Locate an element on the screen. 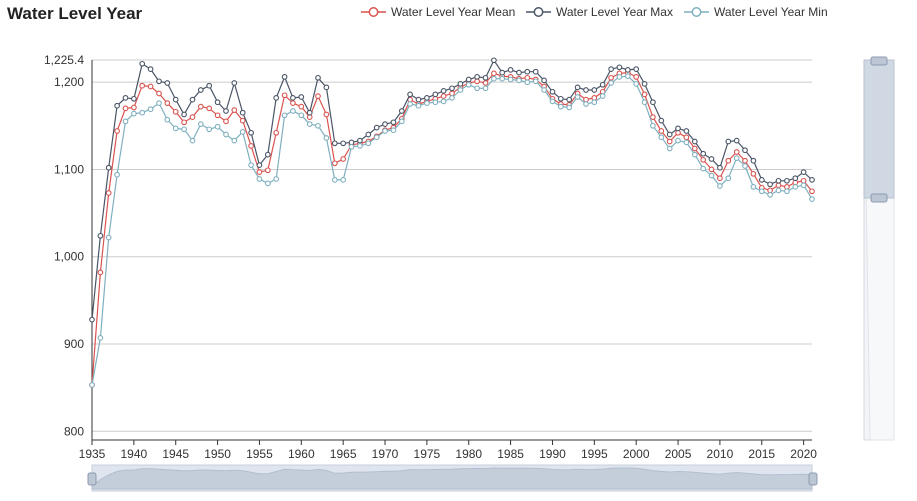 This screenshot has height=501, width=917. x-zoom-left-handle is located at coordinates (92, 479).